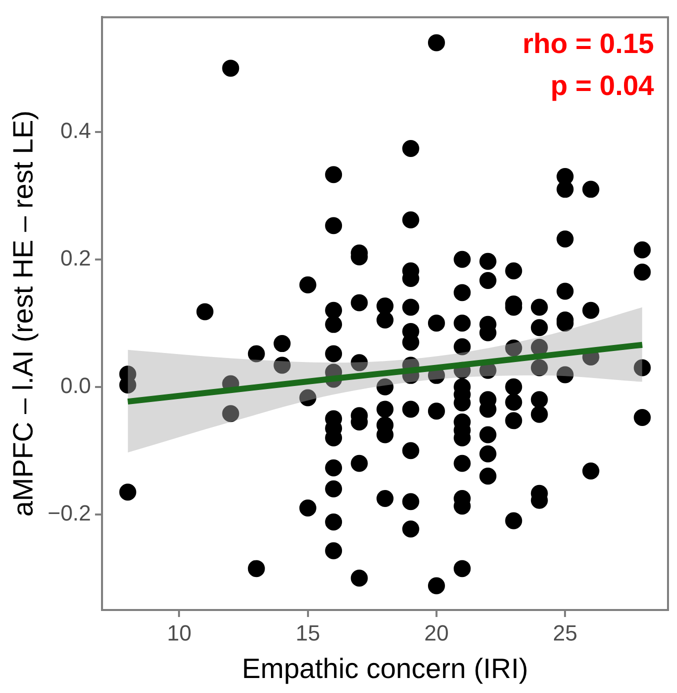 The width and height of the screenshot is (677, 693). What do you see at coordinates (23, 313) in the screenshot?
I see `y-axis-title: aMPFC – l.AI (rest HE – rest LE)` at bounding box center [23, 313].